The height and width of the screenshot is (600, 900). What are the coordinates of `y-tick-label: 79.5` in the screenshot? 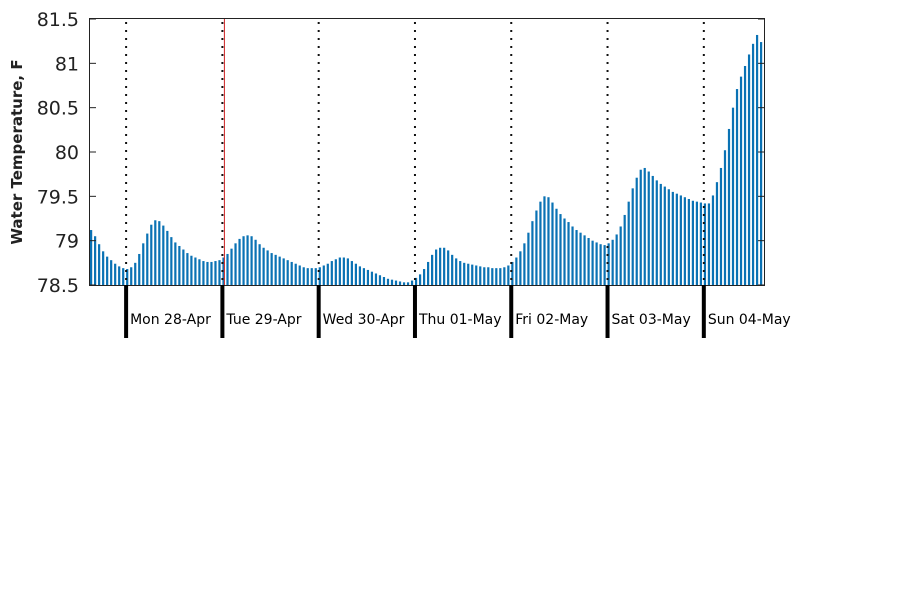 It's located at (58, 197).